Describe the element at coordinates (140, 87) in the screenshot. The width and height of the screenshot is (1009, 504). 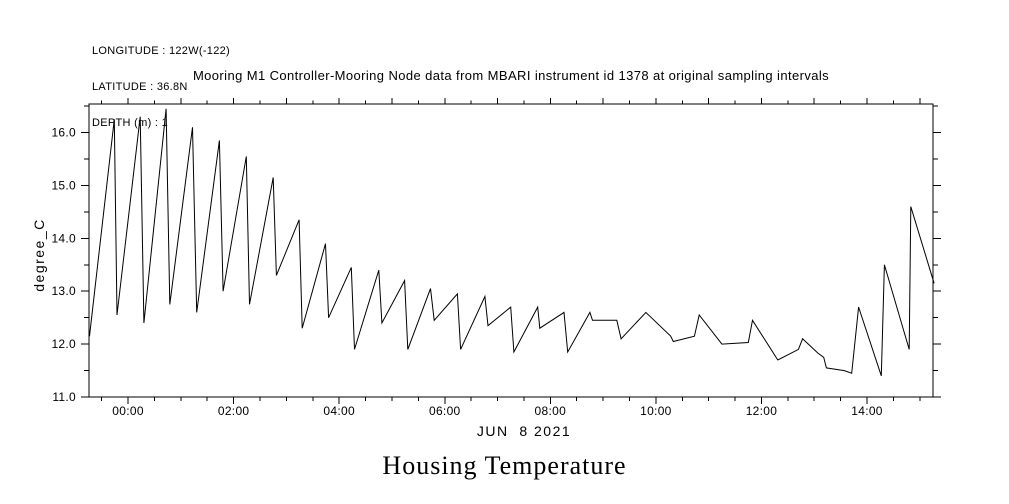
I see `latitude-value: LATITUDE : 36.8N` at that location.